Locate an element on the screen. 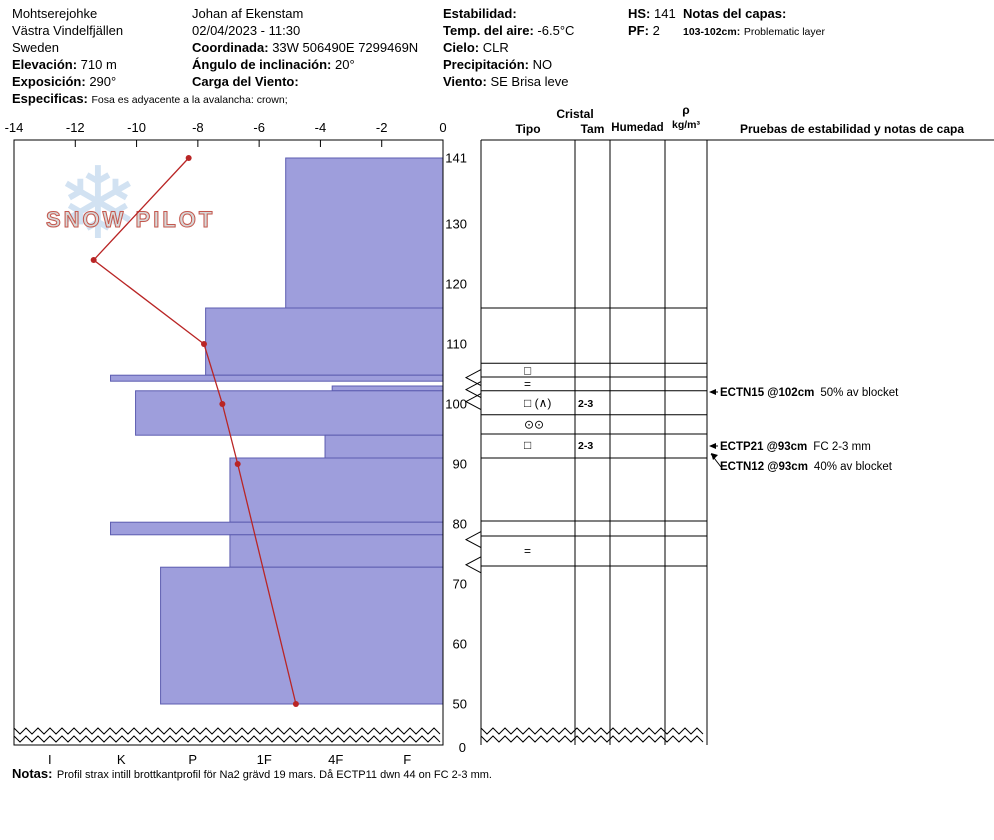  wind-loading: Carga del Viento: is located at coordinates (305, 81).